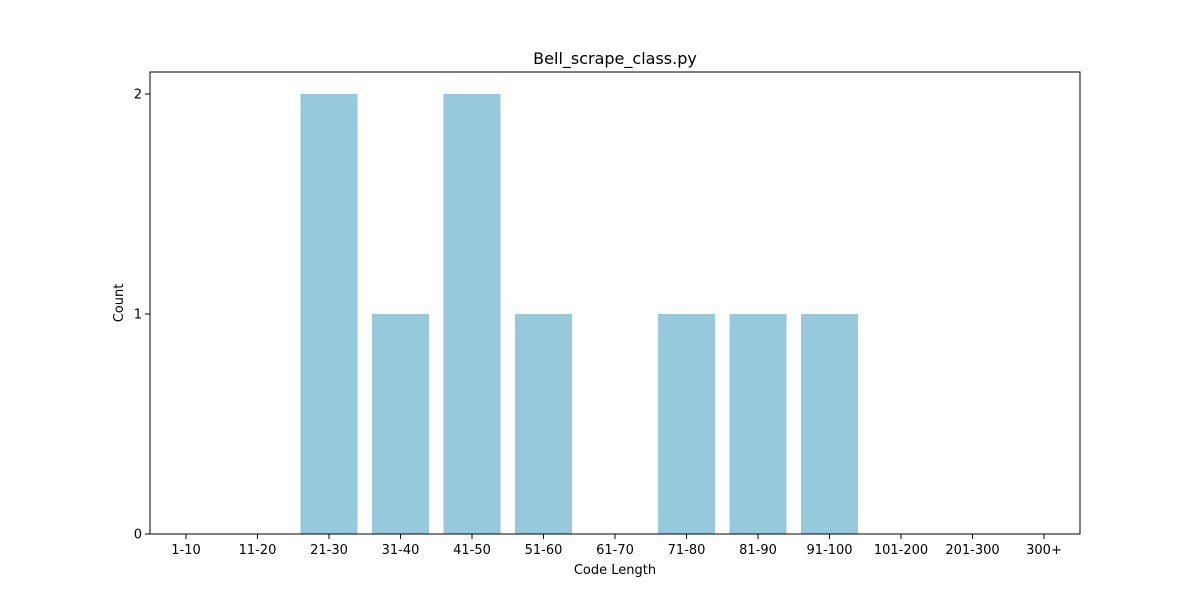  Describe the element at coordinates (544, 550) in the screenshot. I see `x-tick-label: 51-60` at that location.